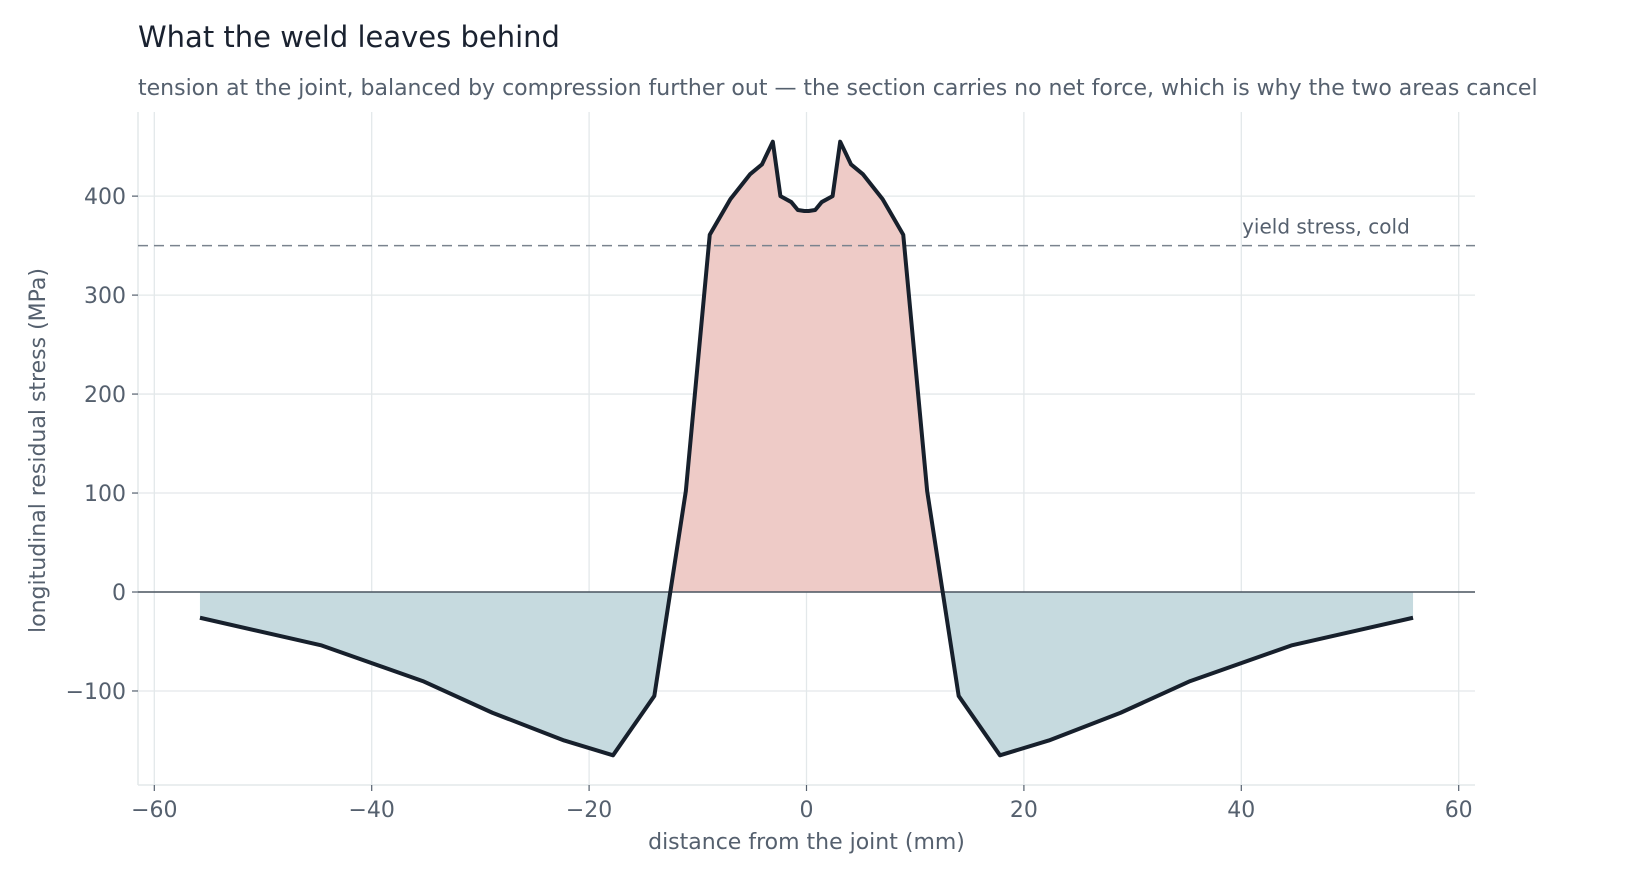 Image resolution: width=1650 pixels, height=870 pixels. I want to click on y-tick-label: 400, so click(105, 197).